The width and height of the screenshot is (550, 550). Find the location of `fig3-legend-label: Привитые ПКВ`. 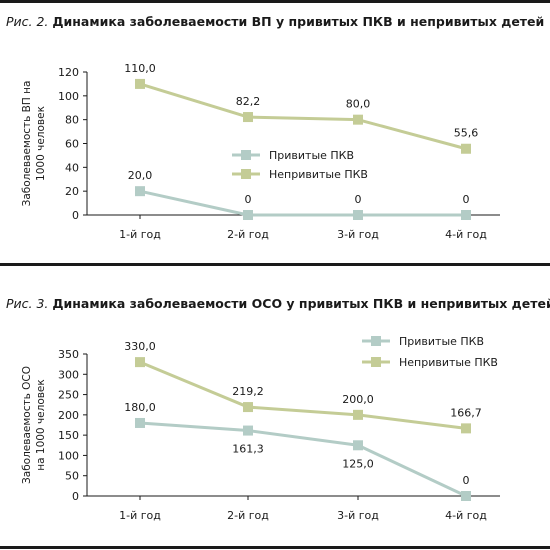

fig3-legend-label: Привитые ПКВ is located at coordinates (441, 341).